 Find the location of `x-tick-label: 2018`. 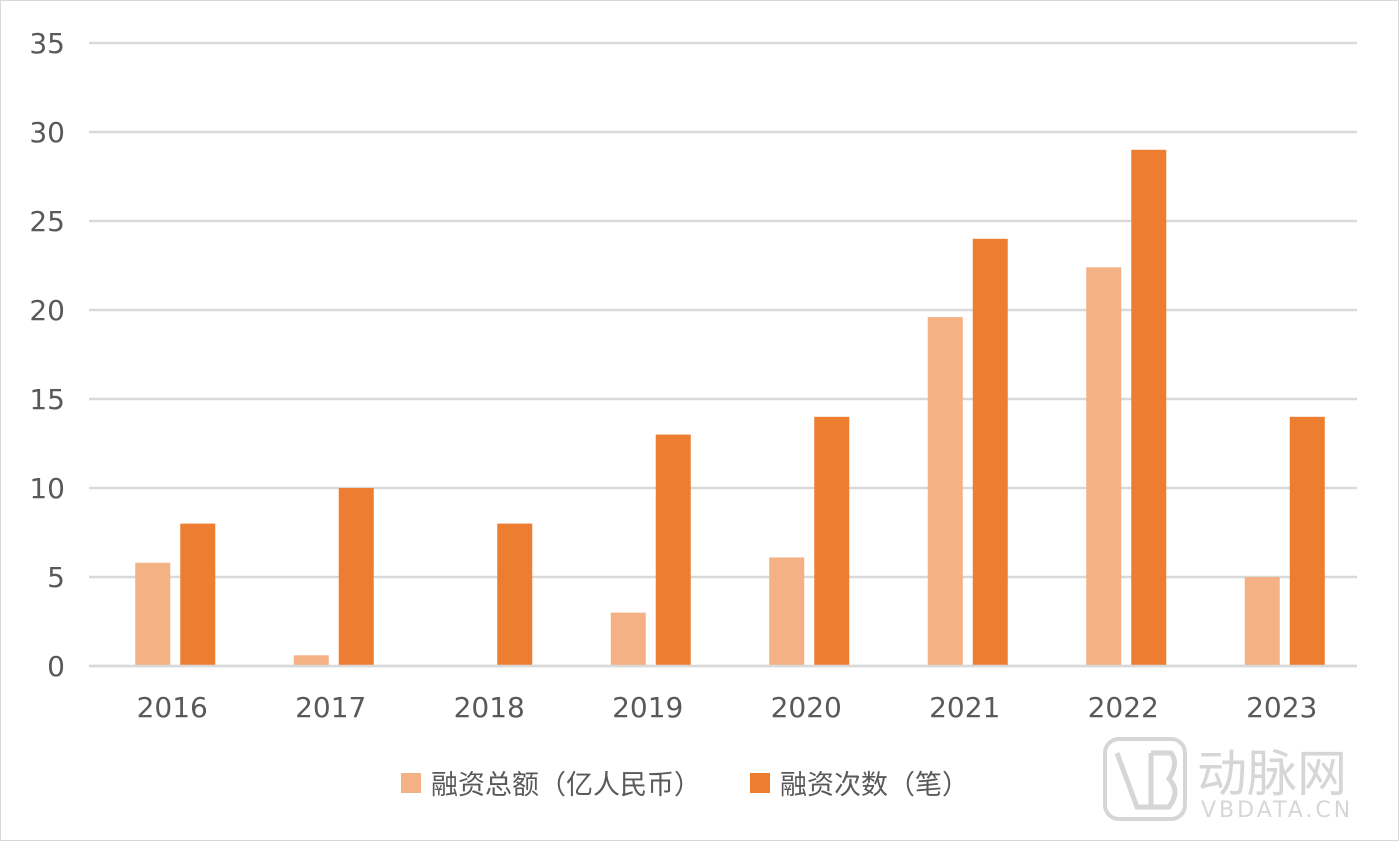

x-tick-label: 2018 is located at coordinates (489, 707).